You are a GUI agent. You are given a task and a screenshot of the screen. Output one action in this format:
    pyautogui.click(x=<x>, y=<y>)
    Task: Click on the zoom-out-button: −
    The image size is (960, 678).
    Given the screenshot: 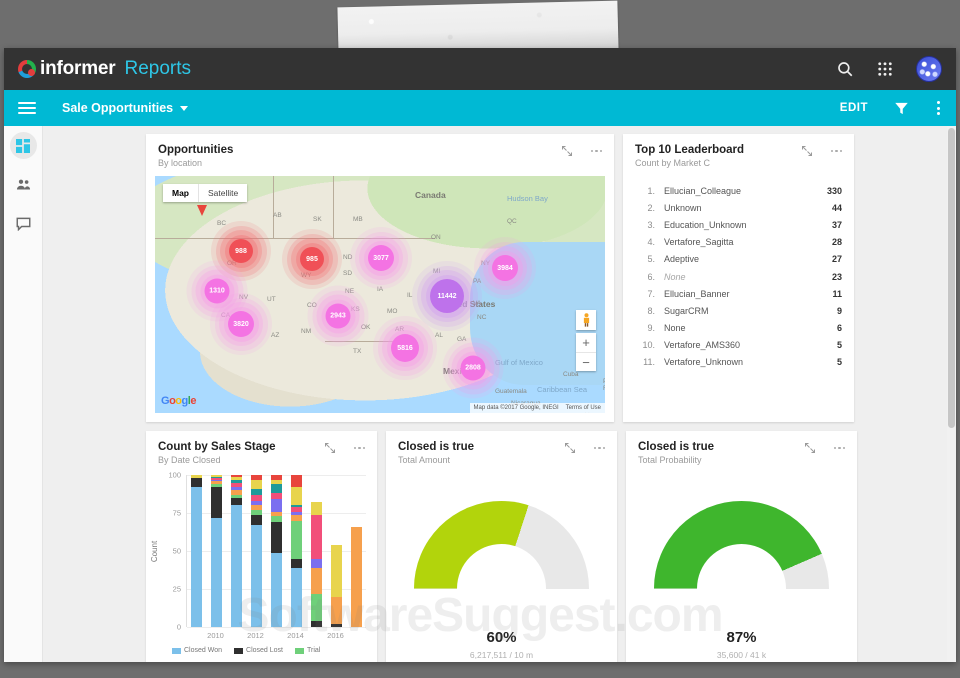 What is the action you would take?
    pyautogui.click(x=586, y=361)
    